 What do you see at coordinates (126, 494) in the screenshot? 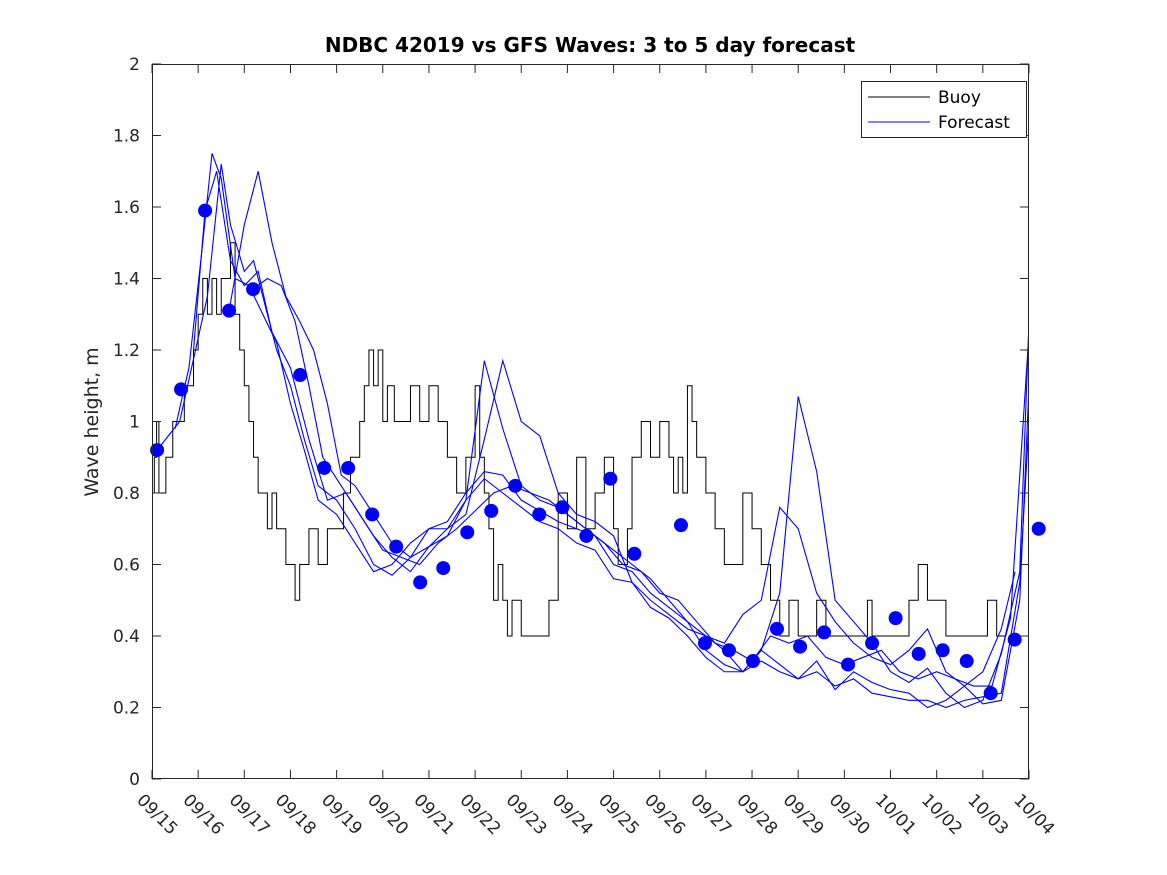
I see `y-tick-label: 0.8` at bounding box center [126, 494].